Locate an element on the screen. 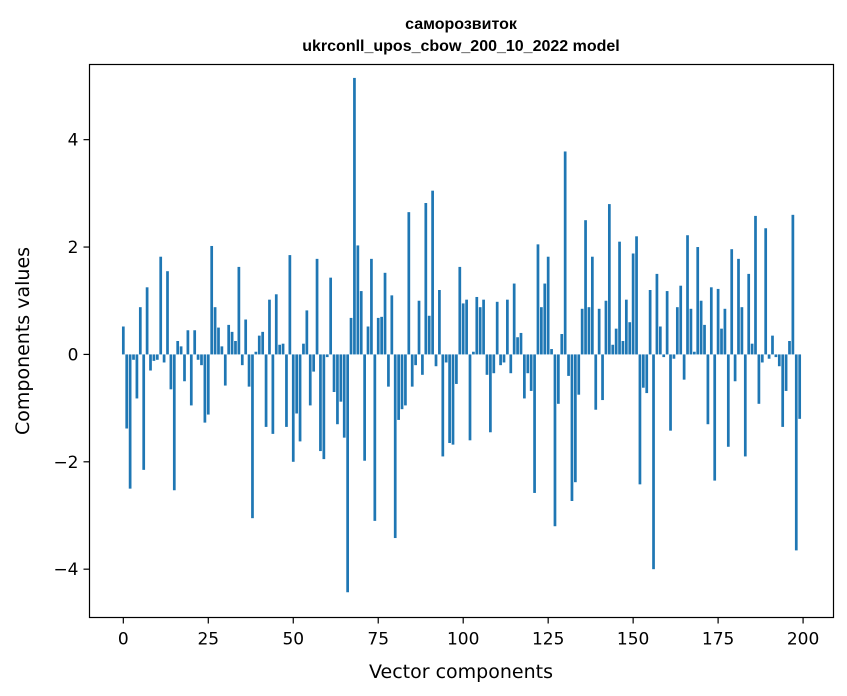  x-tick-label: 50 is located at coordinates (293, 640).